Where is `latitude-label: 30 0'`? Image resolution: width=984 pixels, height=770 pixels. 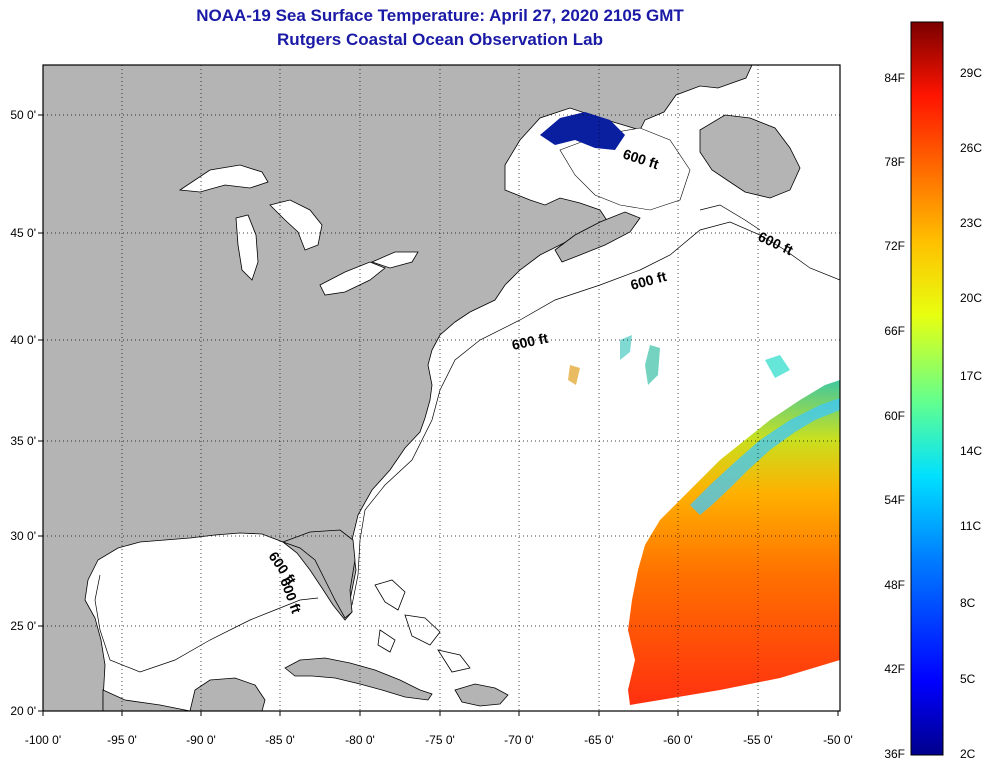 latitude-label: 30 0' is located at coordinates (23, 536).